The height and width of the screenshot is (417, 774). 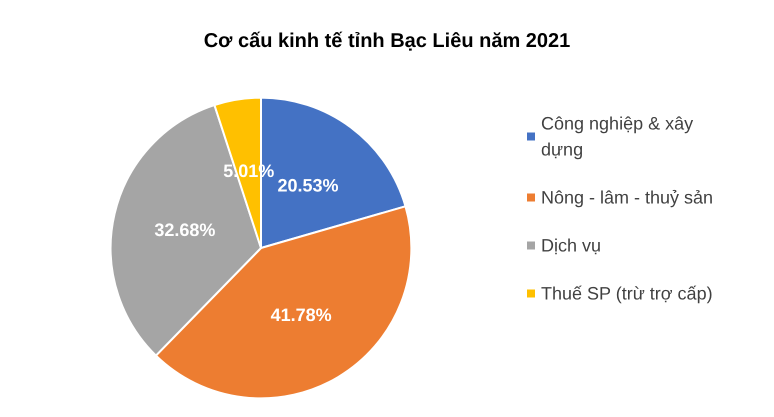 What do you see at coordinates (248, 170) in the screenshot?
I see `data-label: 5.01%` at bounding box center [248, 170].